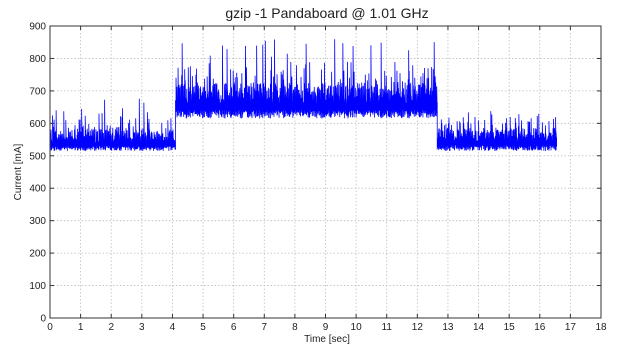  Describe the element at coordinates (142, 327) in the screenshot. I see `x-tick-label: 3` at that location.